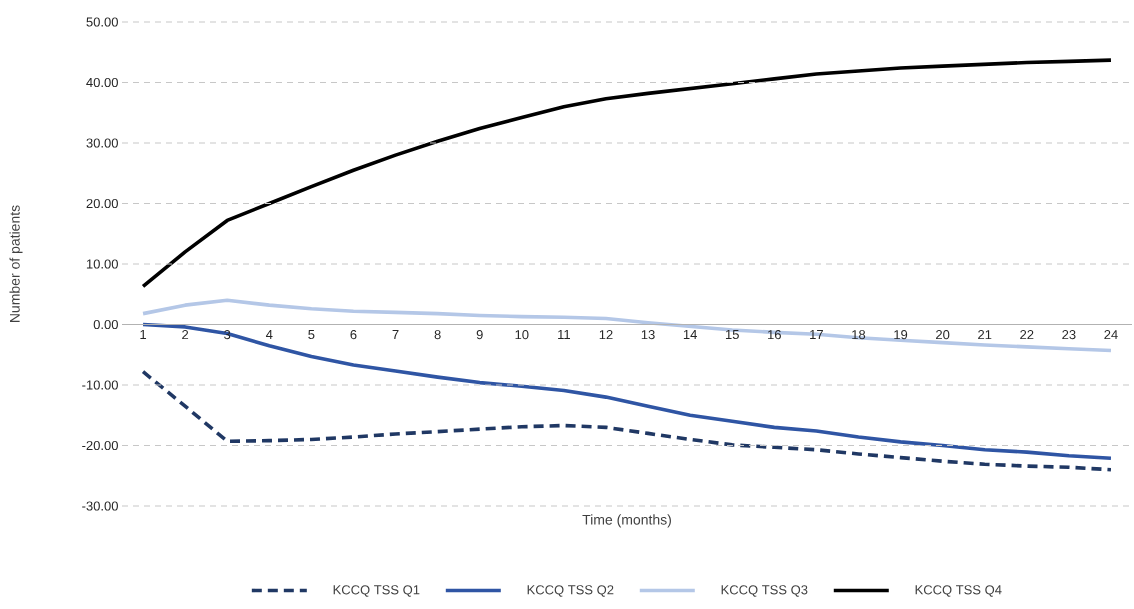 This screenshot has height=609, width=1134. Describe the element at coordinates (102, 203) in the screenshot. I see `y-tick-label: 20.00` at that location.